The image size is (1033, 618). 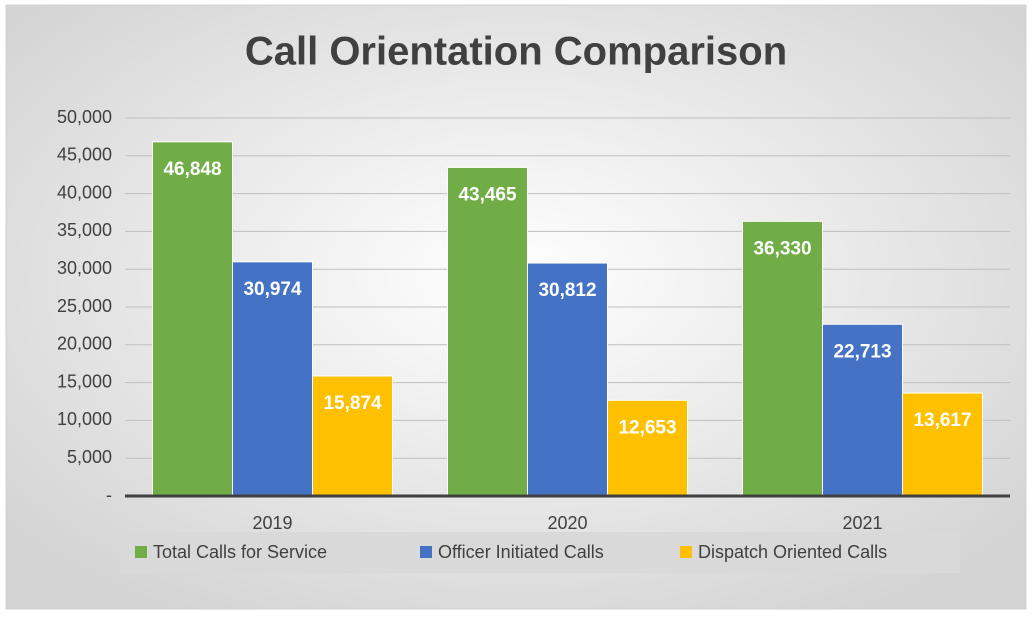 I want to click on value-label: 36,330, so click(x=782, y=248).